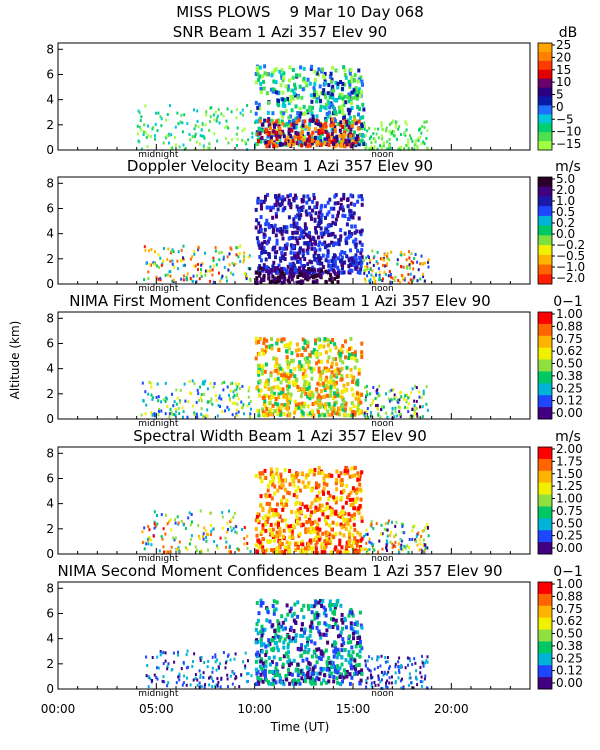 The width and height of the screenshot is (600, 750). Describe the element at coordinates (545, 647) in the screenshot. I see `colorbar-segment` at that location.